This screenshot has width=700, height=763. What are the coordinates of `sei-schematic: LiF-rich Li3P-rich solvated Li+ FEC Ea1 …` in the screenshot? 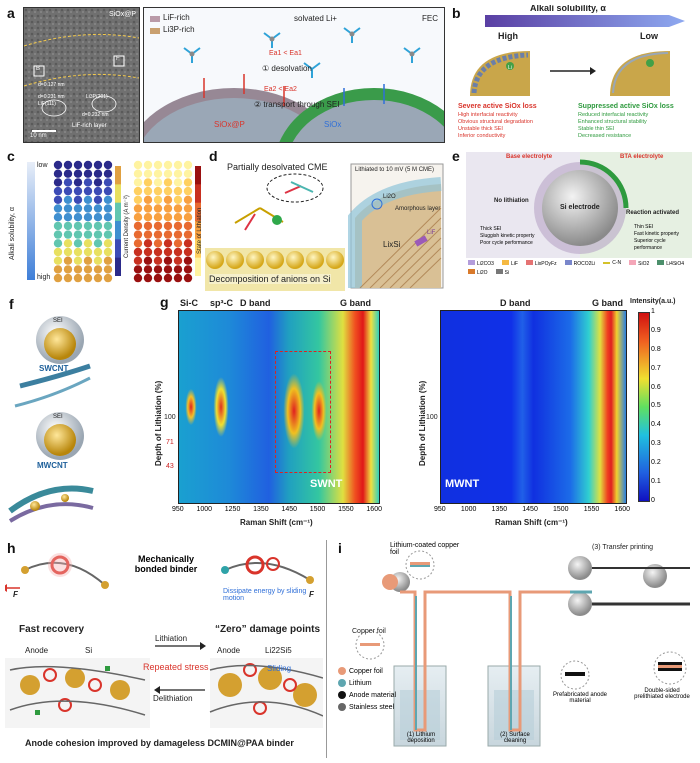 It's located at (286, 76).